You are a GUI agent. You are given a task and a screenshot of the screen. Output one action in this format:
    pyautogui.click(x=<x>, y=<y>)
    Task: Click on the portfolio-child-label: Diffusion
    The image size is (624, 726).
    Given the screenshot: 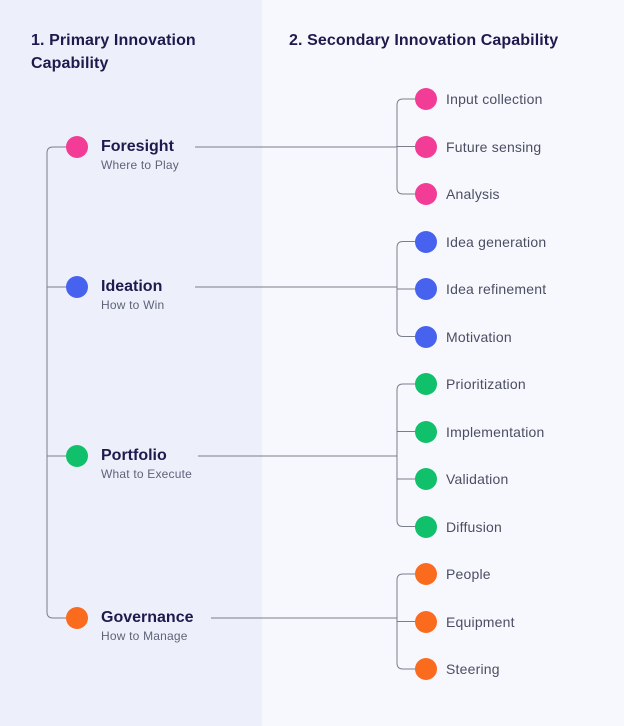 What is the action you would take?
    pyautogui.click(x=474, y=526)
    